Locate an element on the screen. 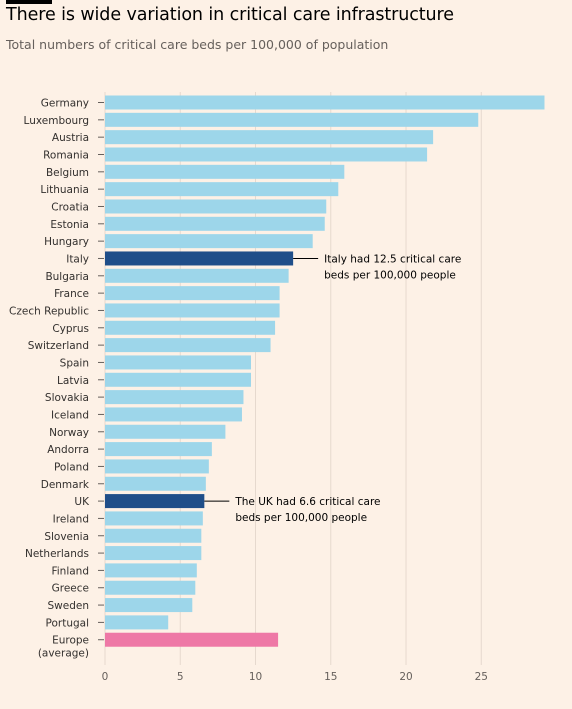 This screenshot has width=572, height=709. bar-romania is located at coordinates (266, 154).